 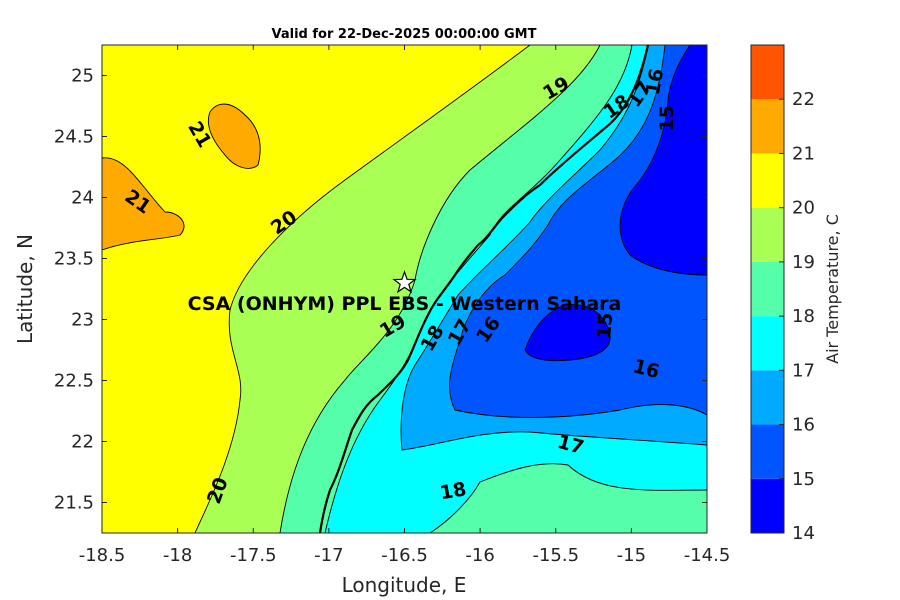 What do you see at coordinates (143, 203) in the screenshot?
I see `region-21-22-west` at bounding box center [143, 203].